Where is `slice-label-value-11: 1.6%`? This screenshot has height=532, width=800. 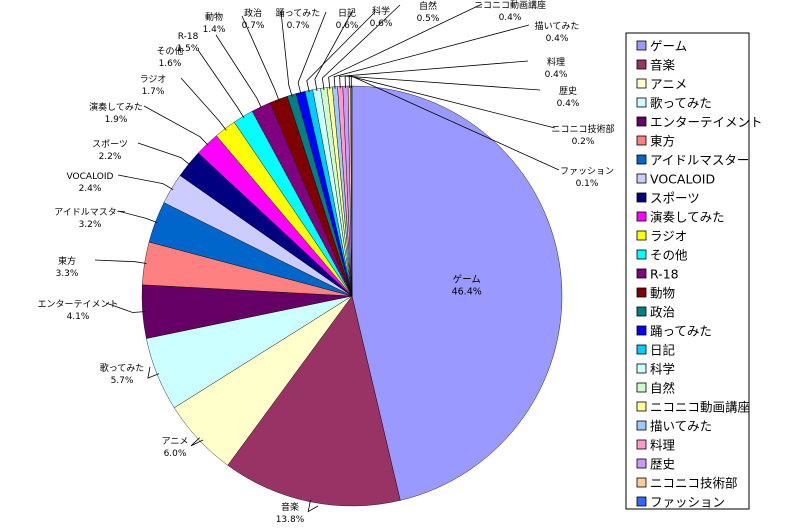
slice-label-value-11: 1.6% is located at coordinates (170, 64).